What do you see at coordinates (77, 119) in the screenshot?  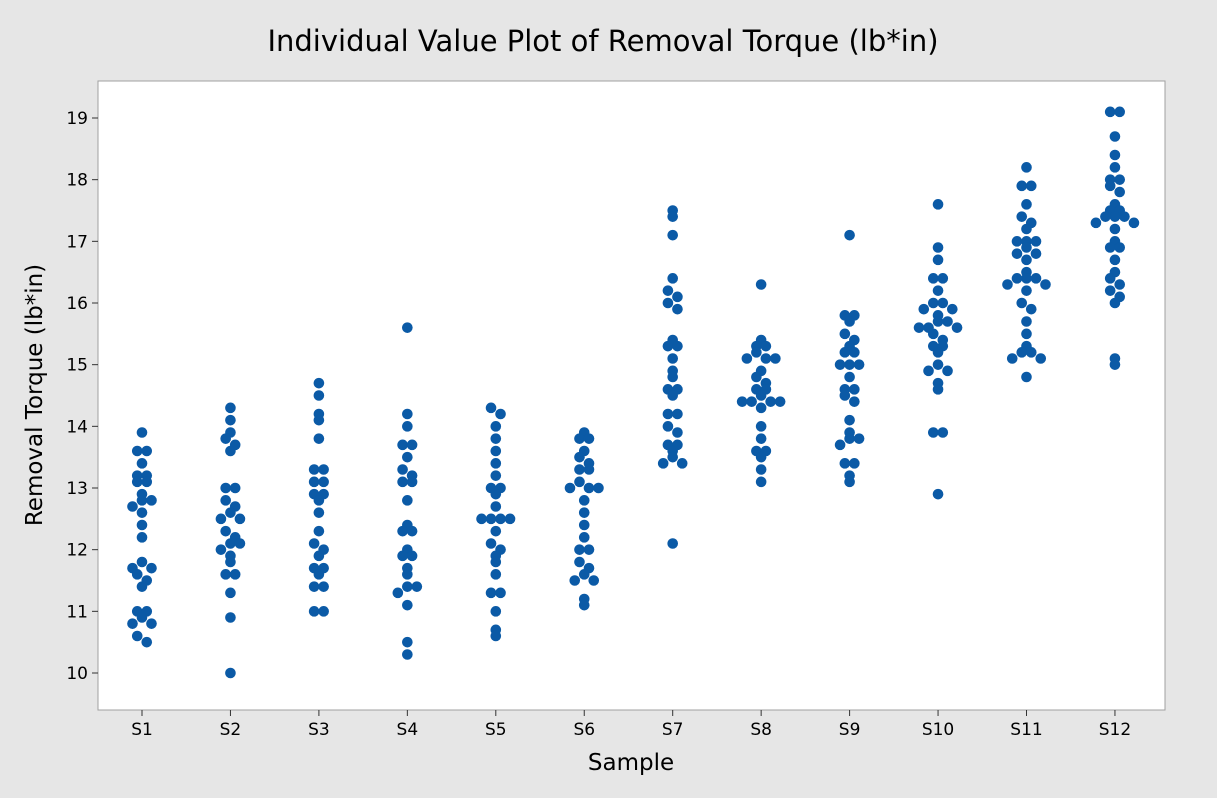 I see `y-tick-label: 19` at bounding box center [77, 119].